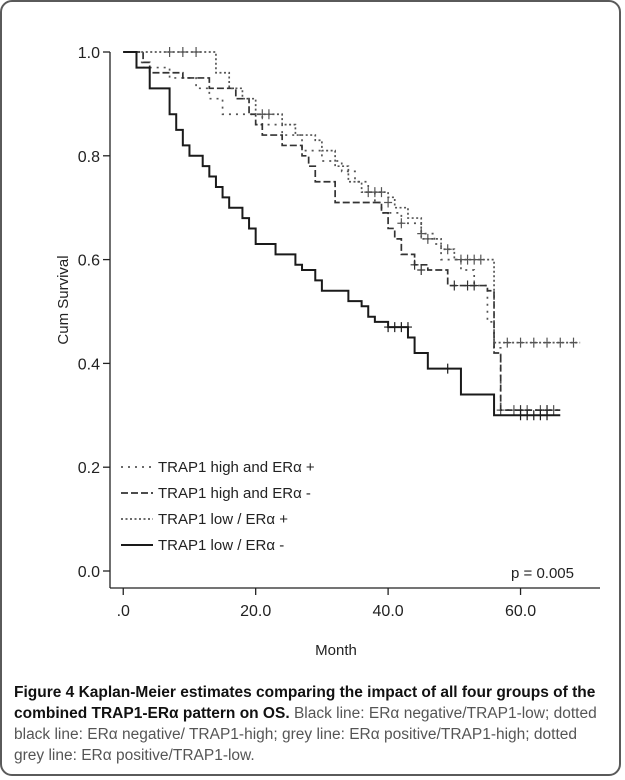 Image resolution: width=625 pixels, height=780 pixels. I want to click on y-tick-label: 0.2, so click(89, 468).